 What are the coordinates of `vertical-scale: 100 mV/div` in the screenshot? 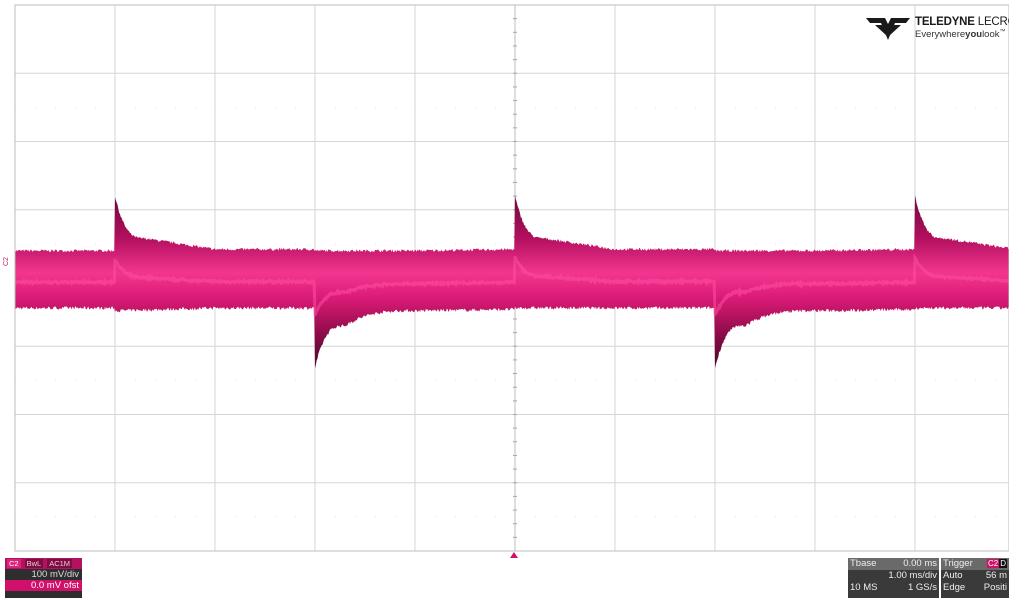 It's located at (55, 574).